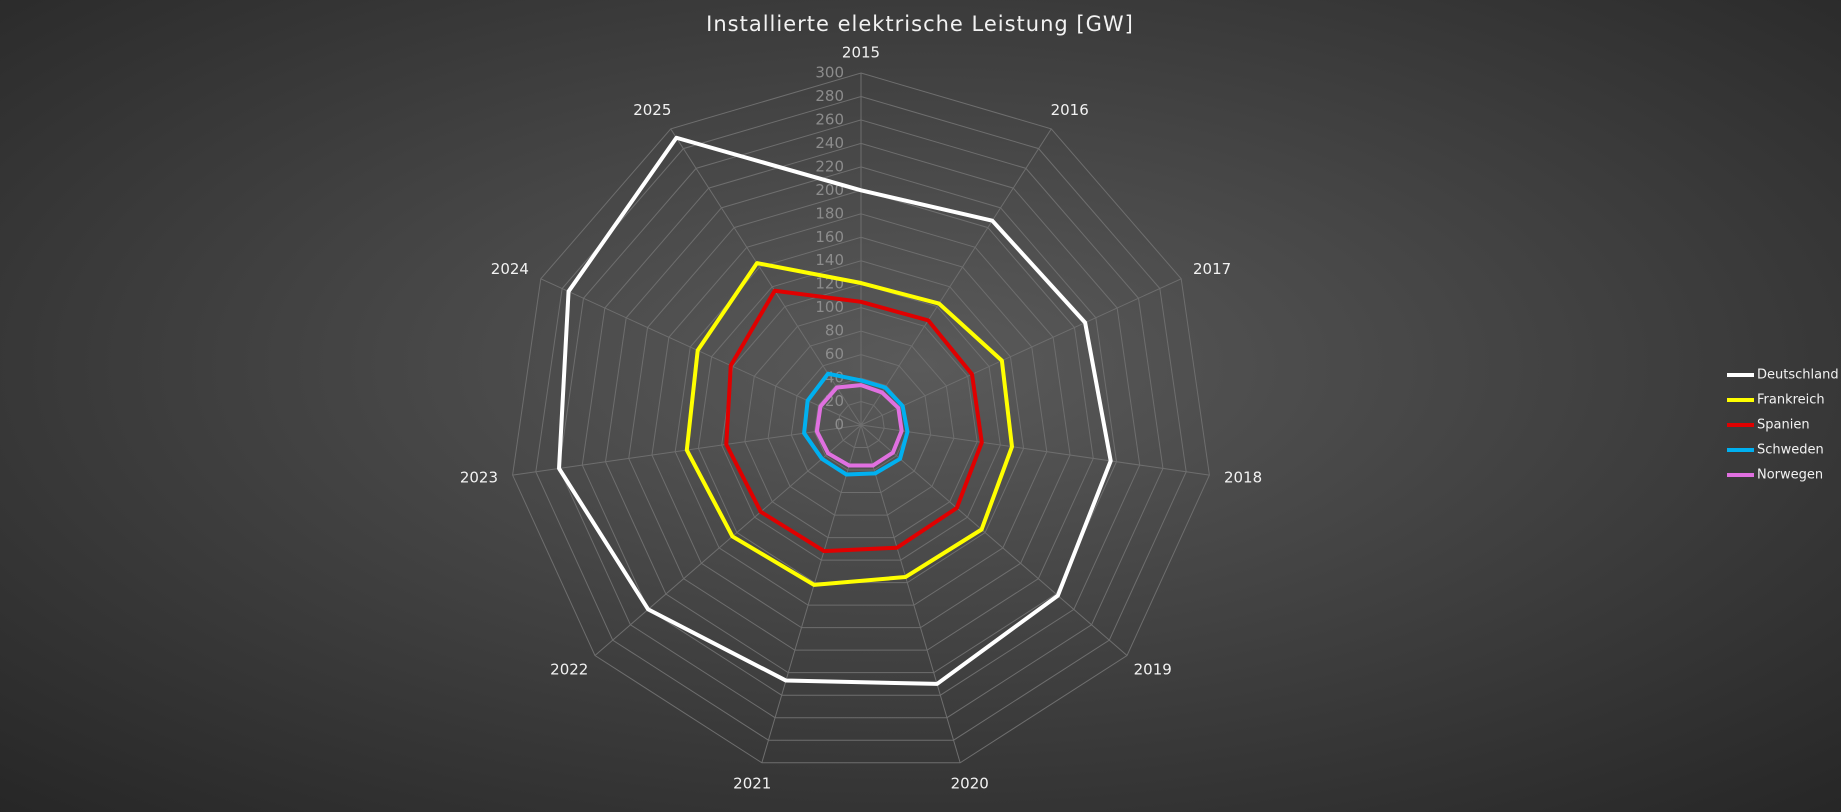  What do you see at coordinates (829, 213) in the screenshot?
I see `r-tick-label: 180` at bounding box center [829, 213].